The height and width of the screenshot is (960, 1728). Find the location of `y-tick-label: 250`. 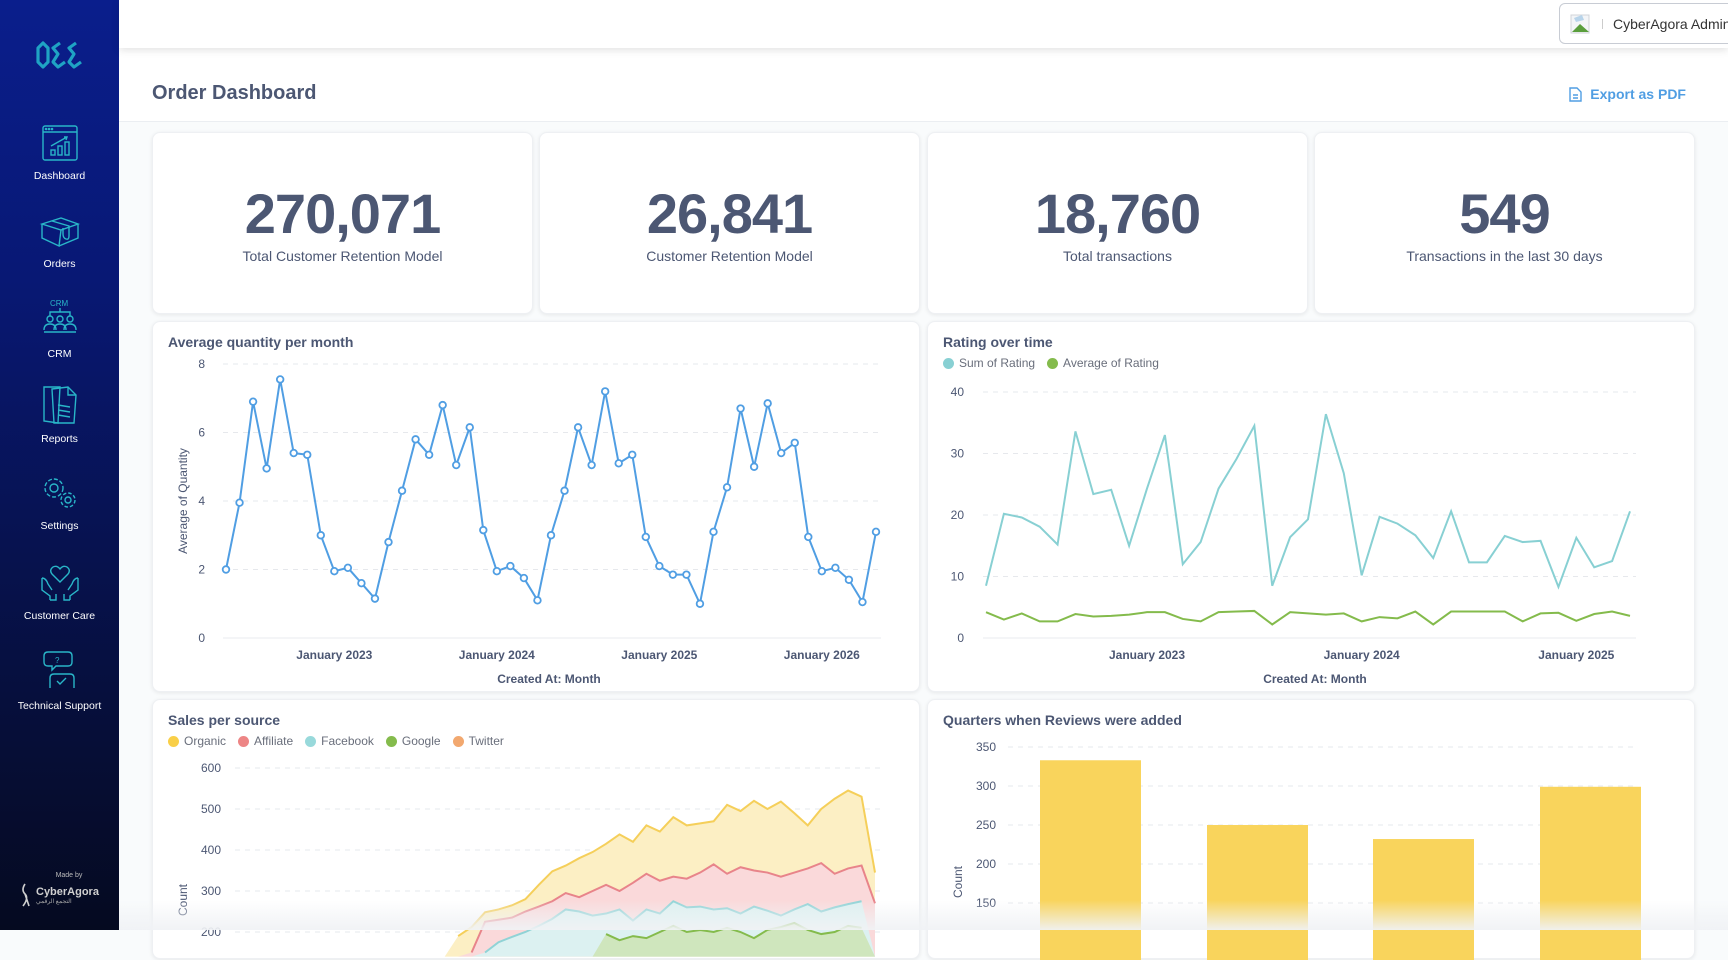

y-tick-label: 250 is located at coordinates (986, 825).